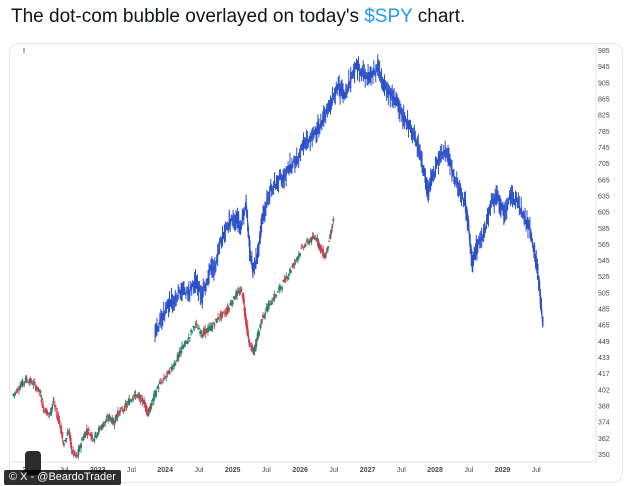  What do you see at coordinates (604, 293) in the screenshot?
I see `y-tick-label: 505` at bounding box center [604, 293].